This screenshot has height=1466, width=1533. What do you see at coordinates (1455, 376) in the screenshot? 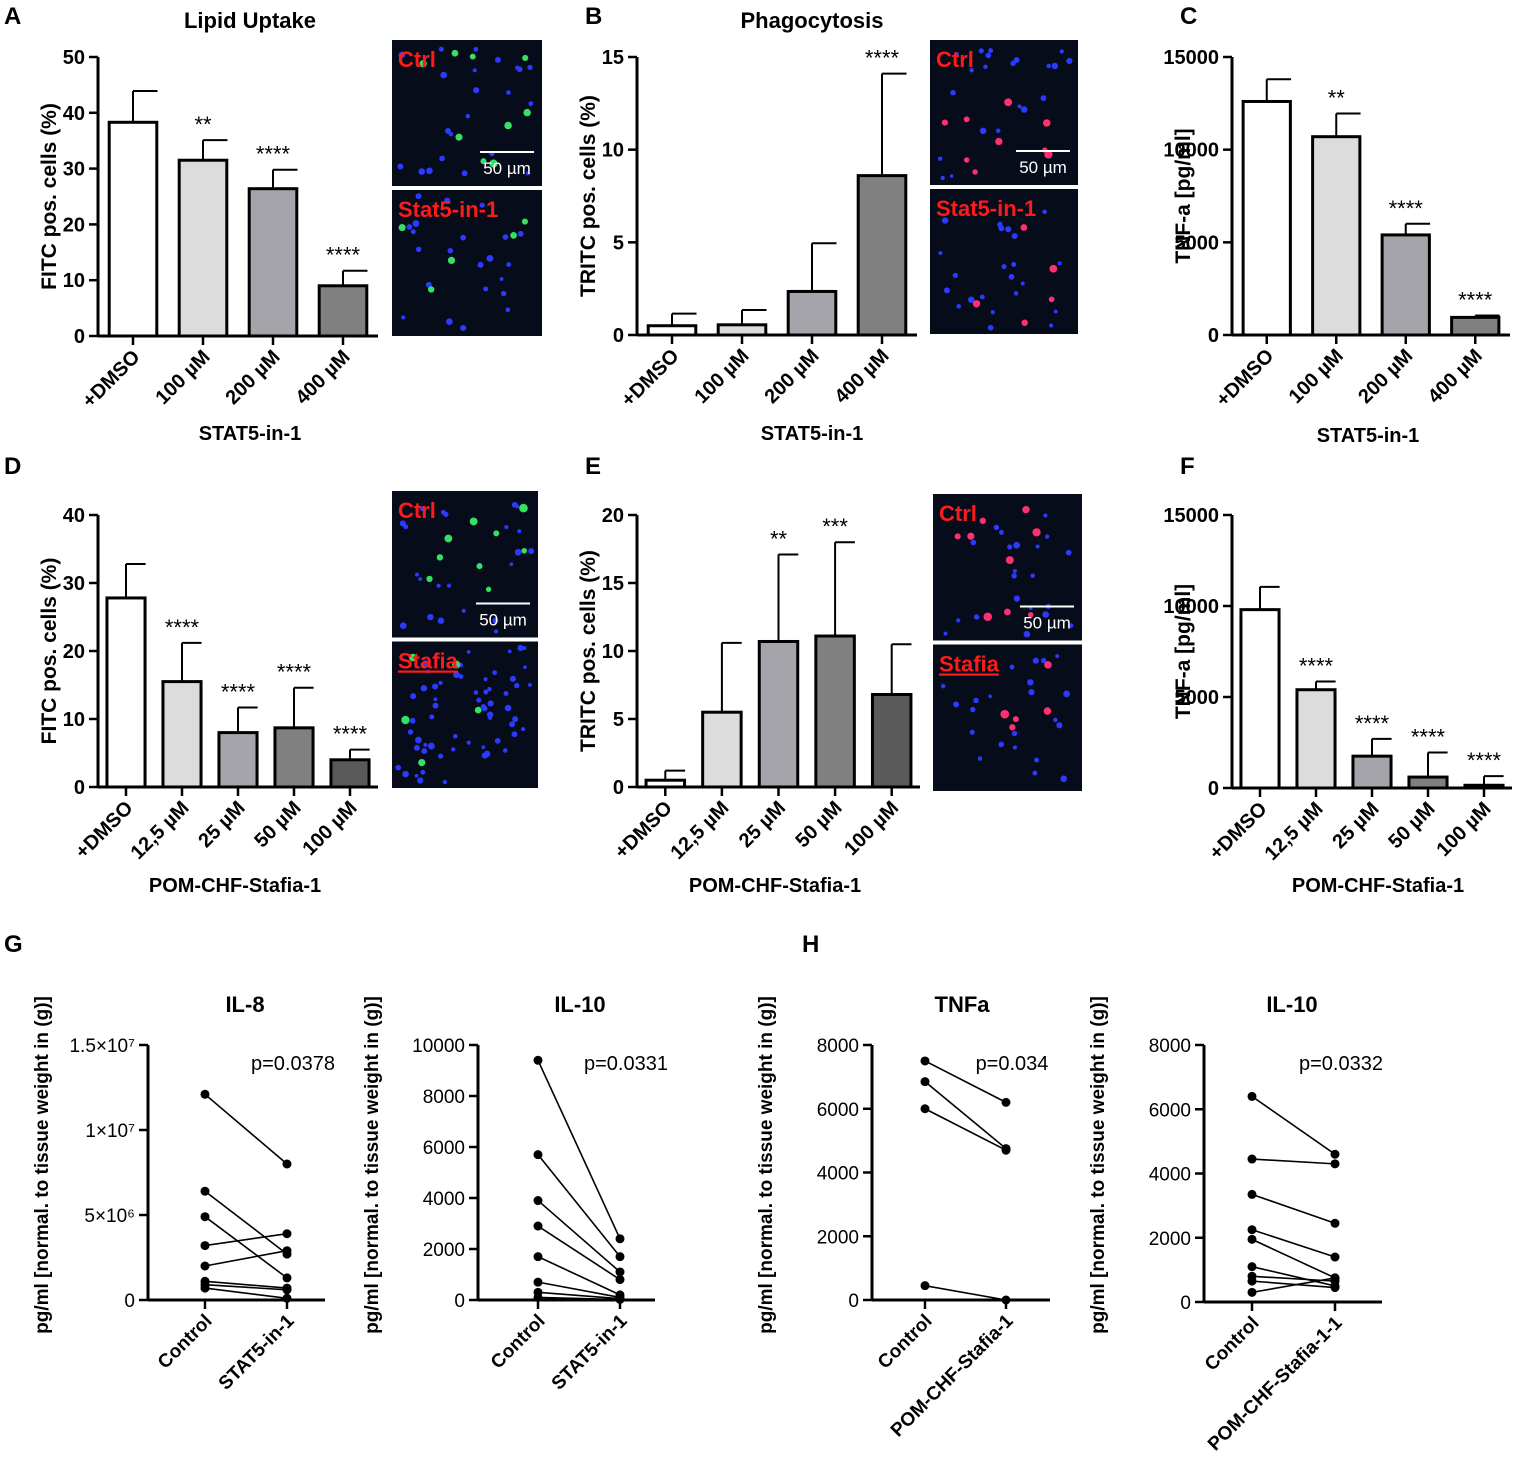
I see `x-tick-label: 400 µM` at bounding box center [1455, 376].